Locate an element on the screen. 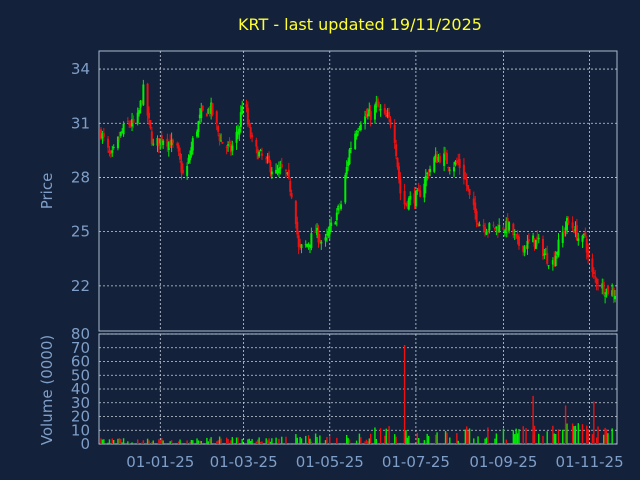 The height and width of the screenshot is (480, 640). chart-title: KRT - last updated 19/11/2025 is located at coordinates (360, 24).